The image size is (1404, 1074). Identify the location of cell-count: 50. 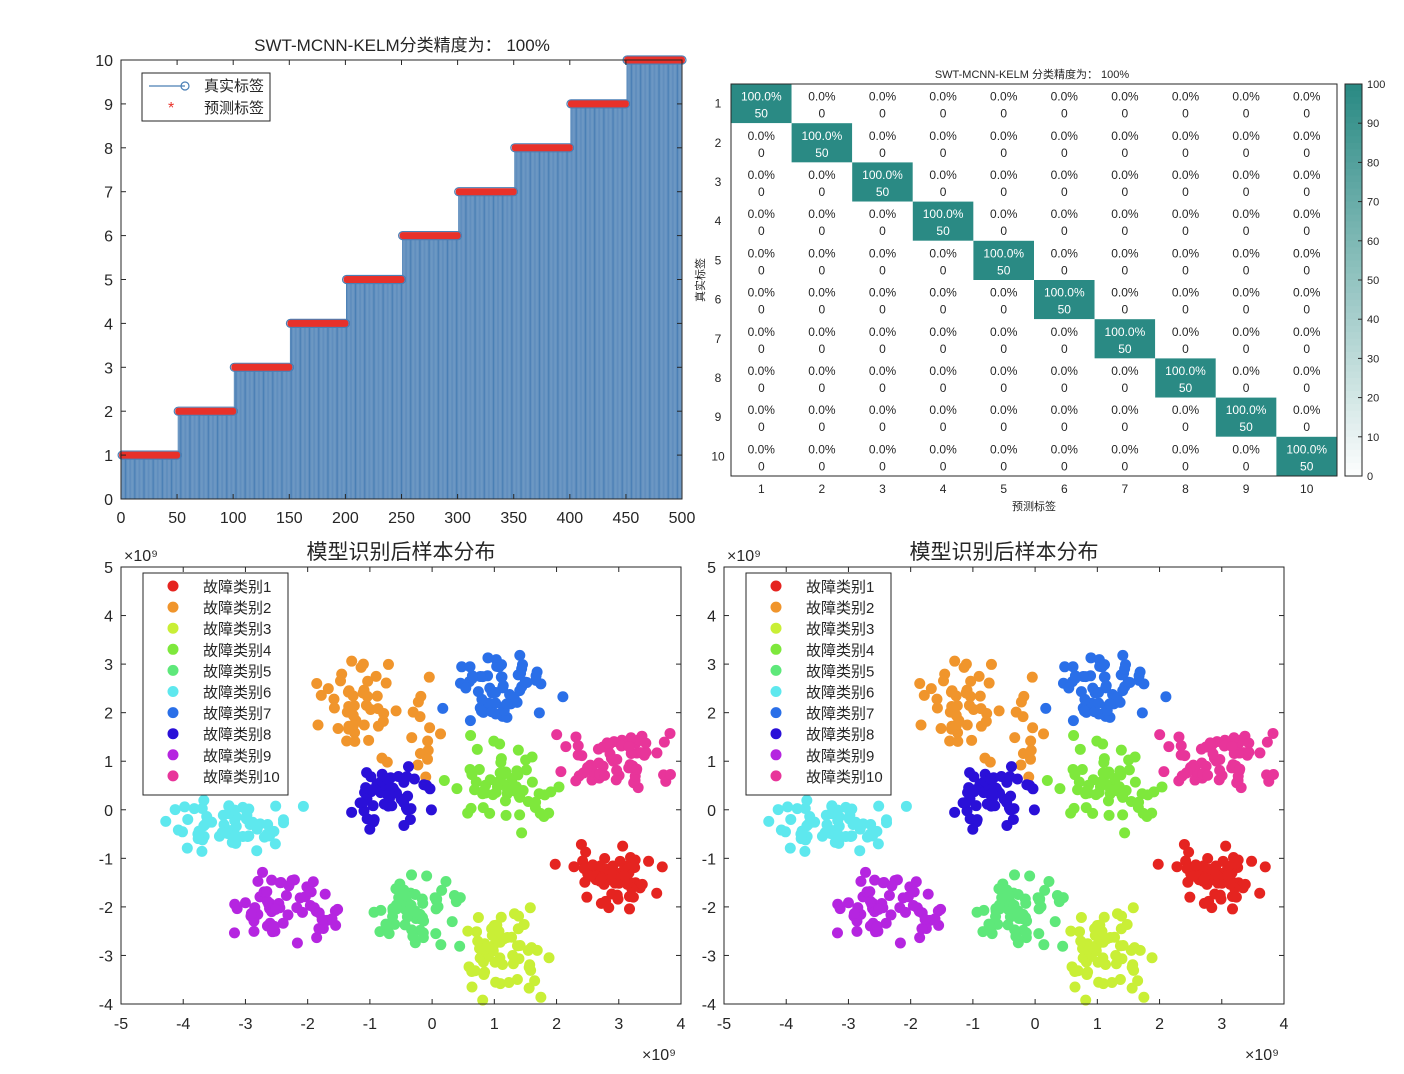
(762, 114).